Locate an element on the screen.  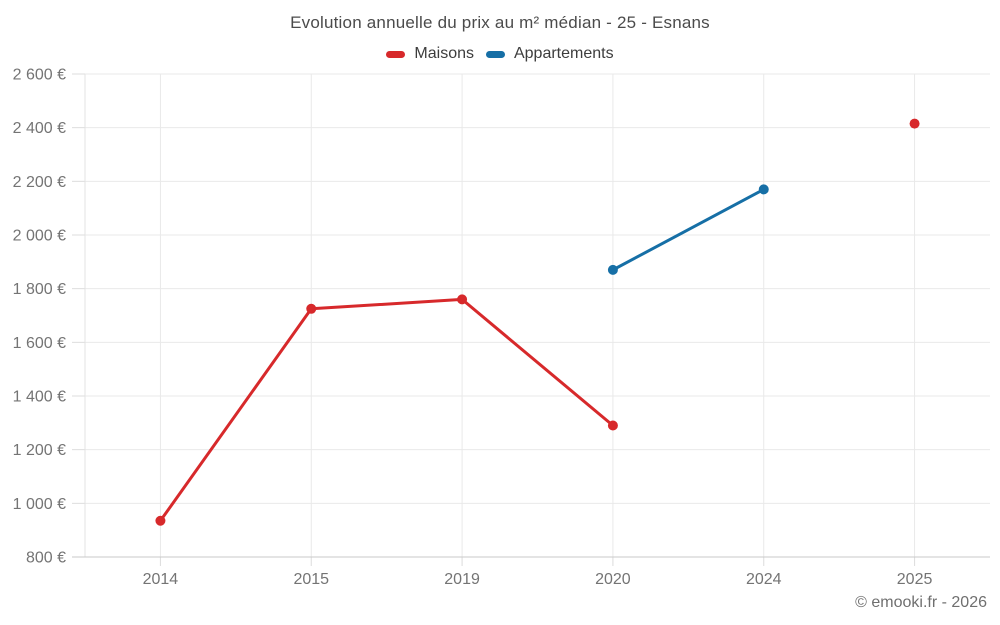
y-axis-label: 2 200 € is located at coordinates (39, 182).